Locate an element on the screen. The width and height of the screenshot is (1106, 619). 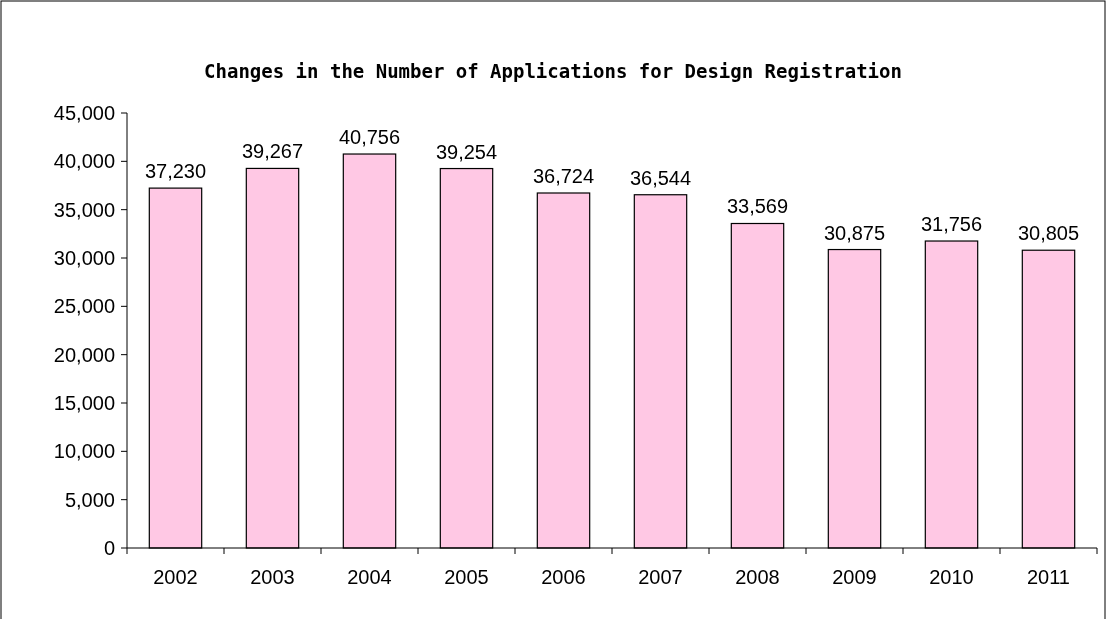
x-tick-label: 2010 is located at coordinates (951, 577).